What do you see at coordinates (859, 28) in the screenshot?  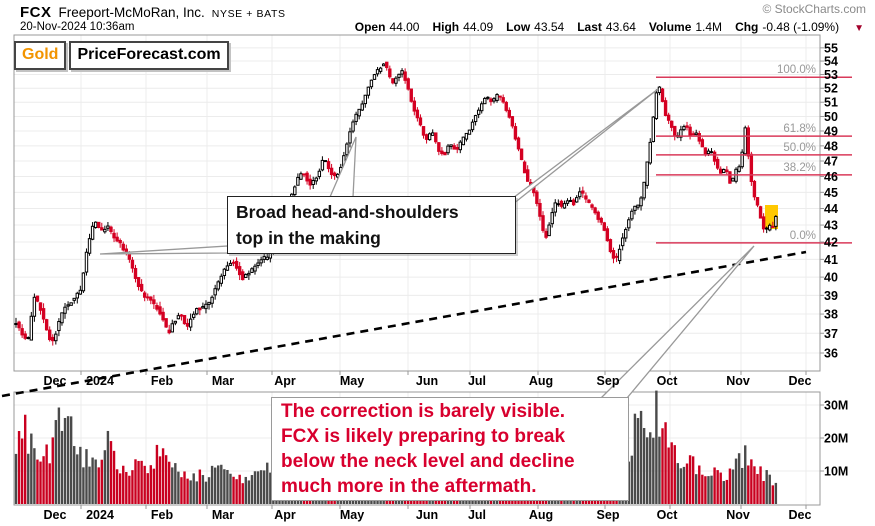 I see `change-down-arrow-icon: ▼` at bounding box center [859, 28].